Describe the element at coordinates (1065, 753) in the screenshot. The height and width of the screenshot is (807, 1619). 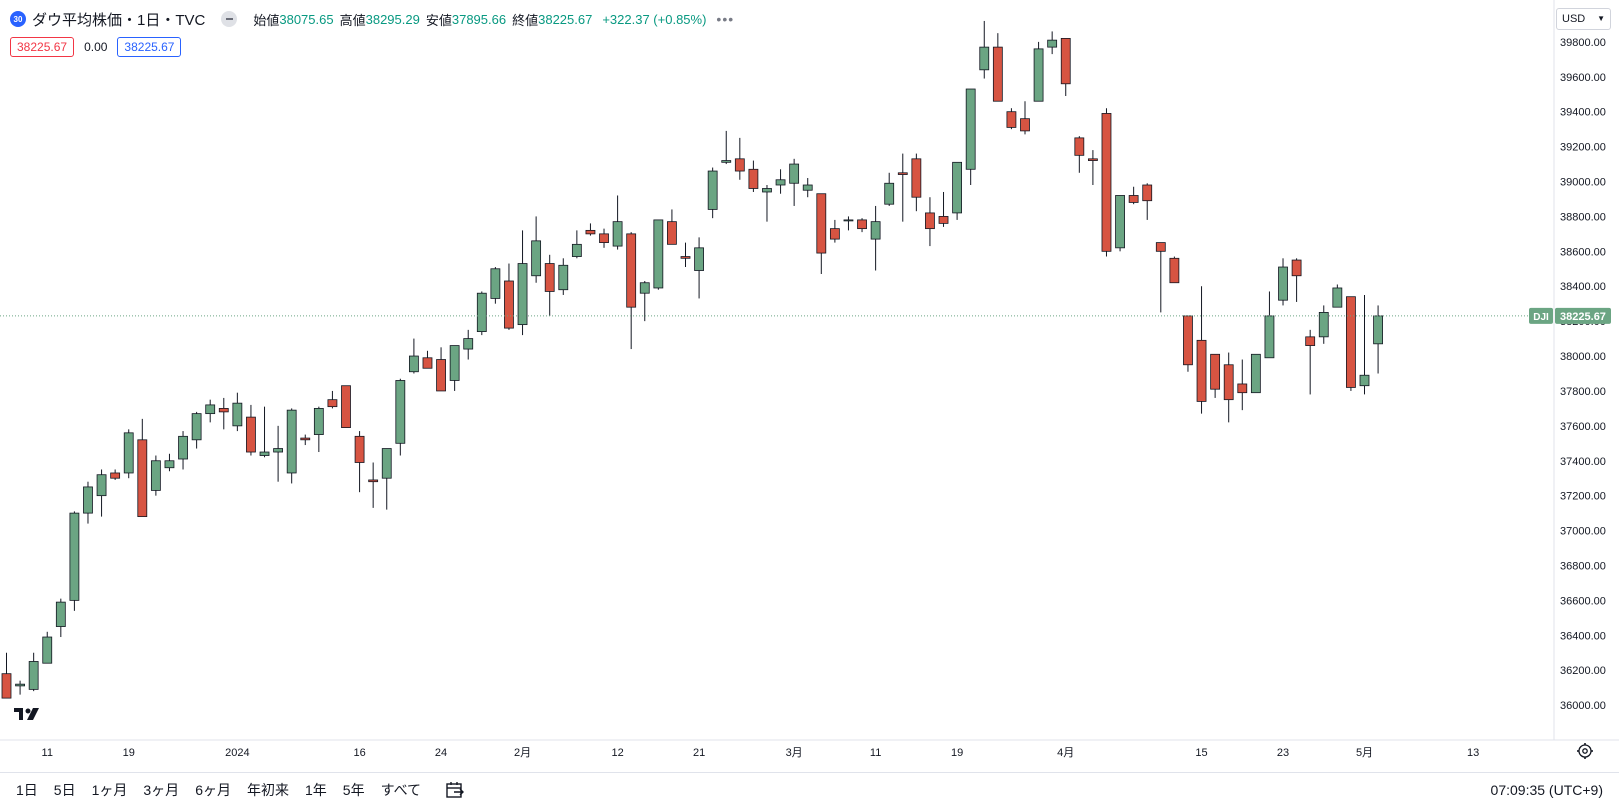
I see `time-tick-label: 4月` at that location.